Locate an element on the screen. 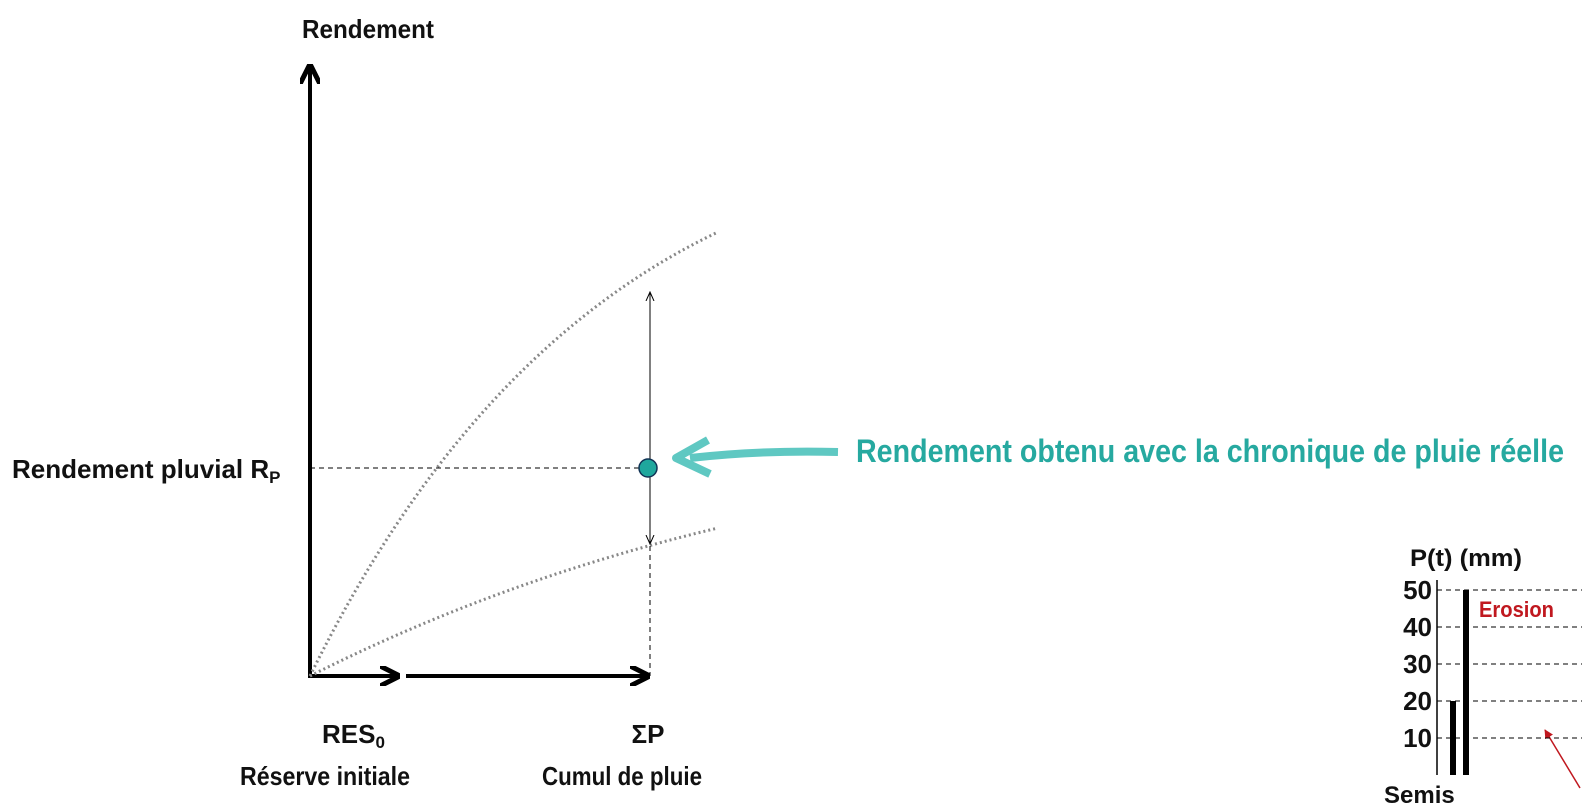 Image resolution: width=1582 pixels, height=803 pixels. inset-chart: P(t) (mm) Erosion Semis 10 20 30 40 50 is located at coordinates (1483, 674).